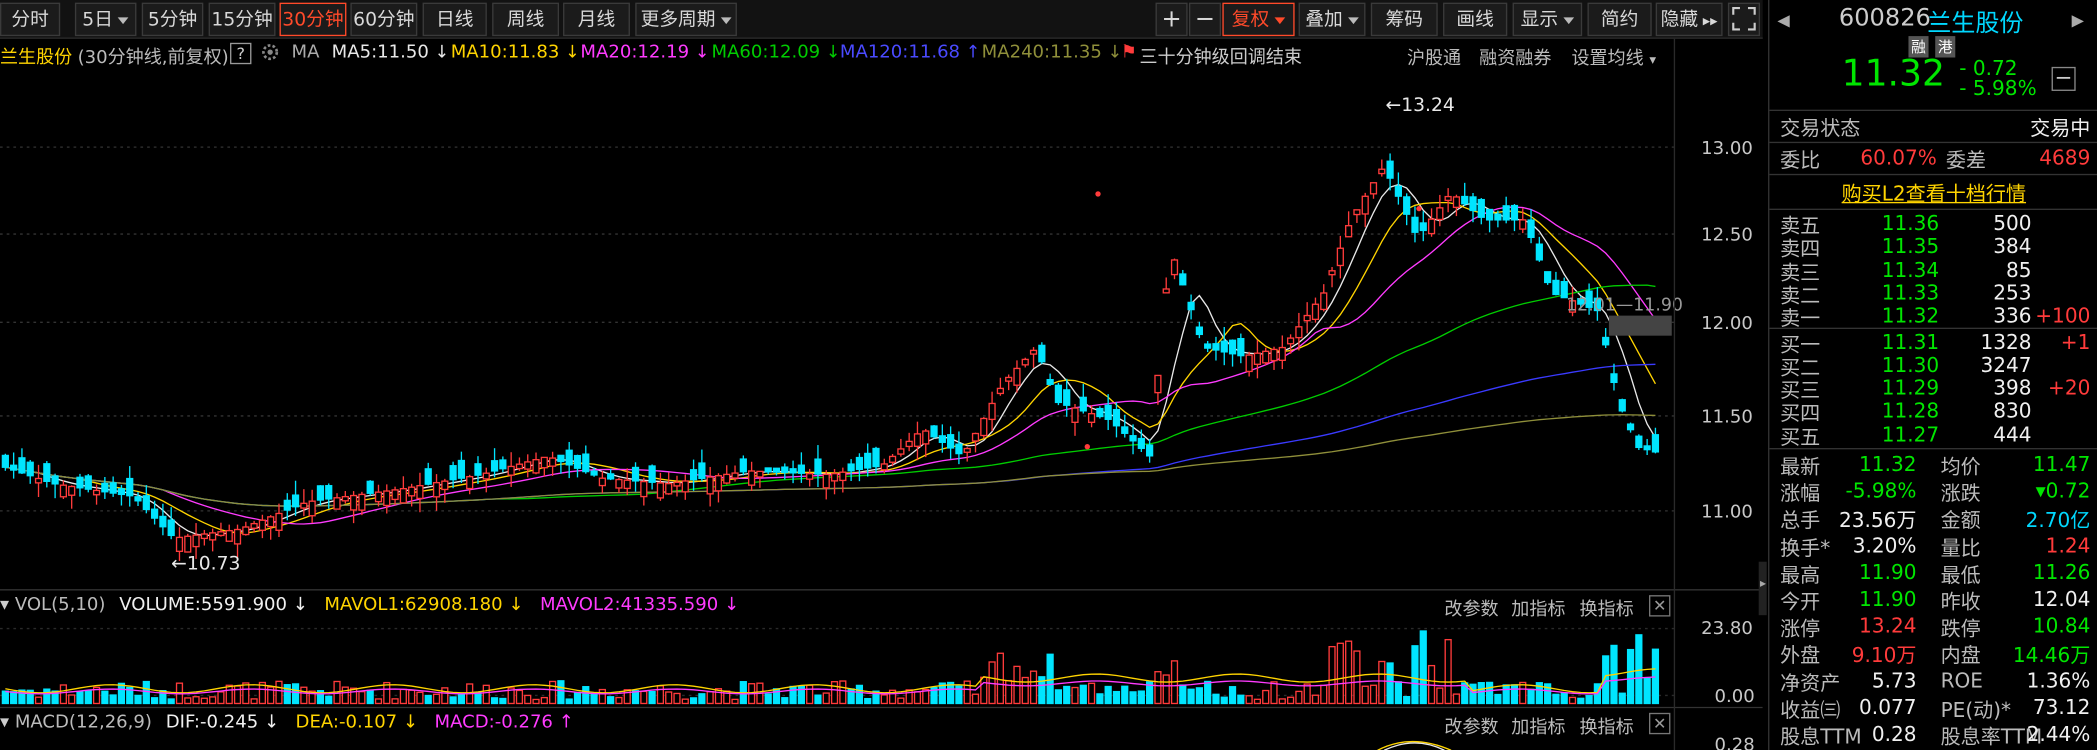 Image resolution: width=2097 pixels, height=750 pixels. Describe the element at coordinates (1660, 723) in the screenshot. I see `macd-close-icon: ✕` at that location.